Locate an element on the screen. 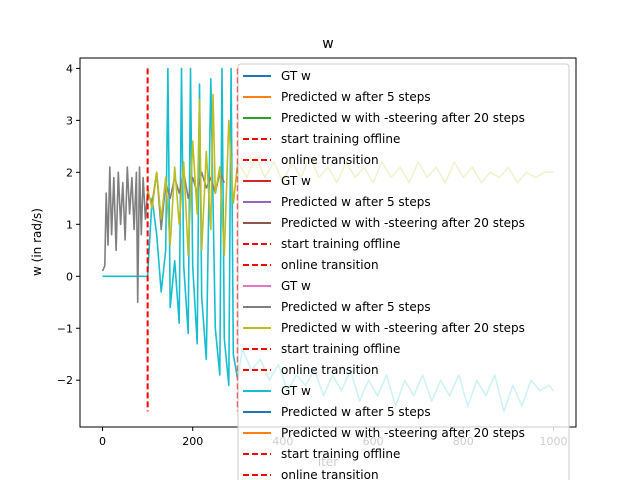 This screenshot has height=480, width=640. y-tick-label: −2 is located at coordinates (65, 380).